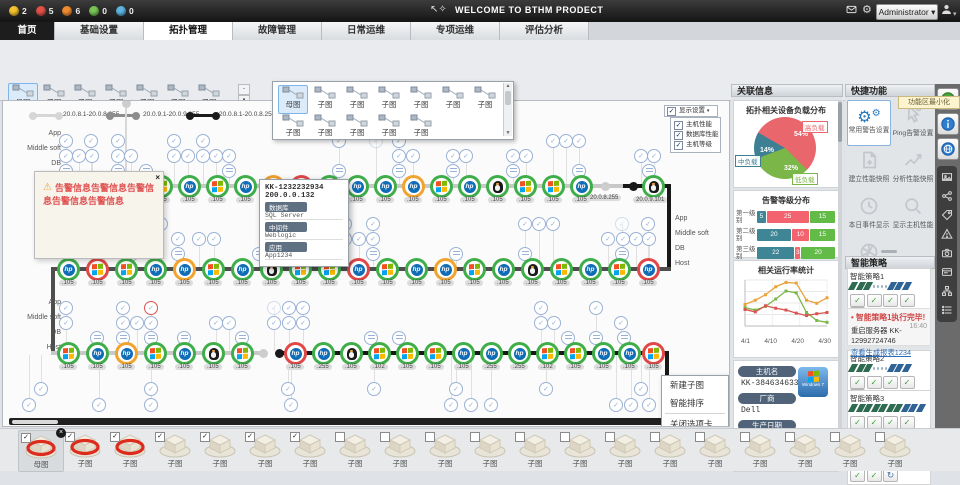 The image size is (960, 485). I want to click on quick-button-分析性能快照: 分析性能快照, so click(913, 169).